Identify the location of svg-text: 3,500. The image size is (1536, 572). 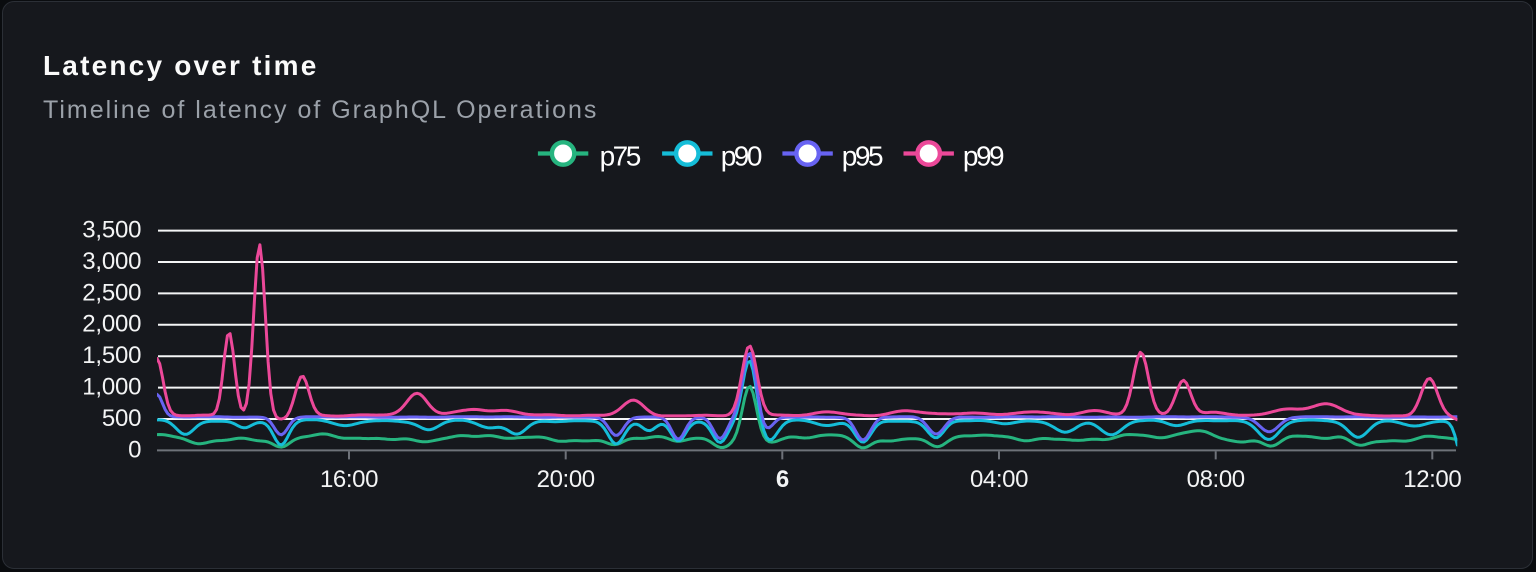
(111, 230).